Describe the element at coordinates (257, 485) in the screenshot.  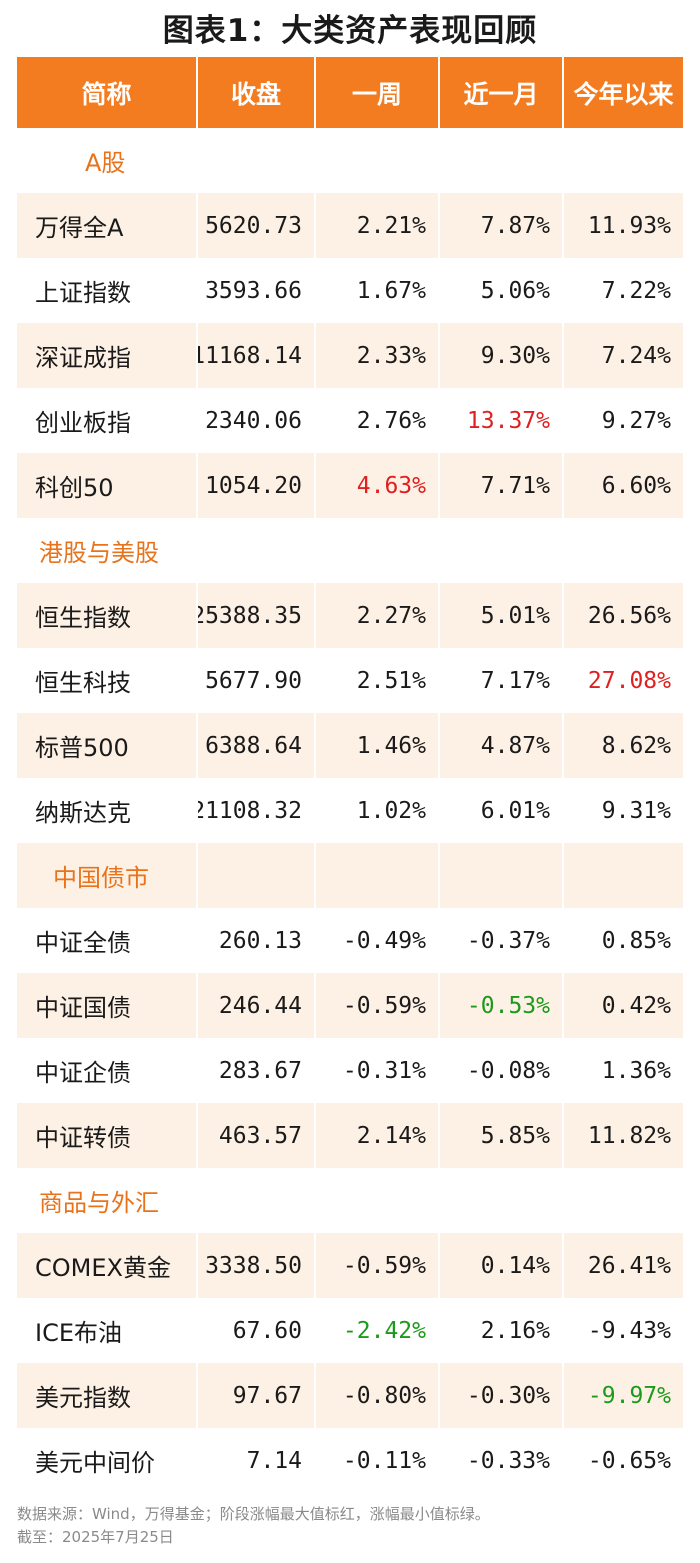
I see `cell-close: 1054.20` at that location.